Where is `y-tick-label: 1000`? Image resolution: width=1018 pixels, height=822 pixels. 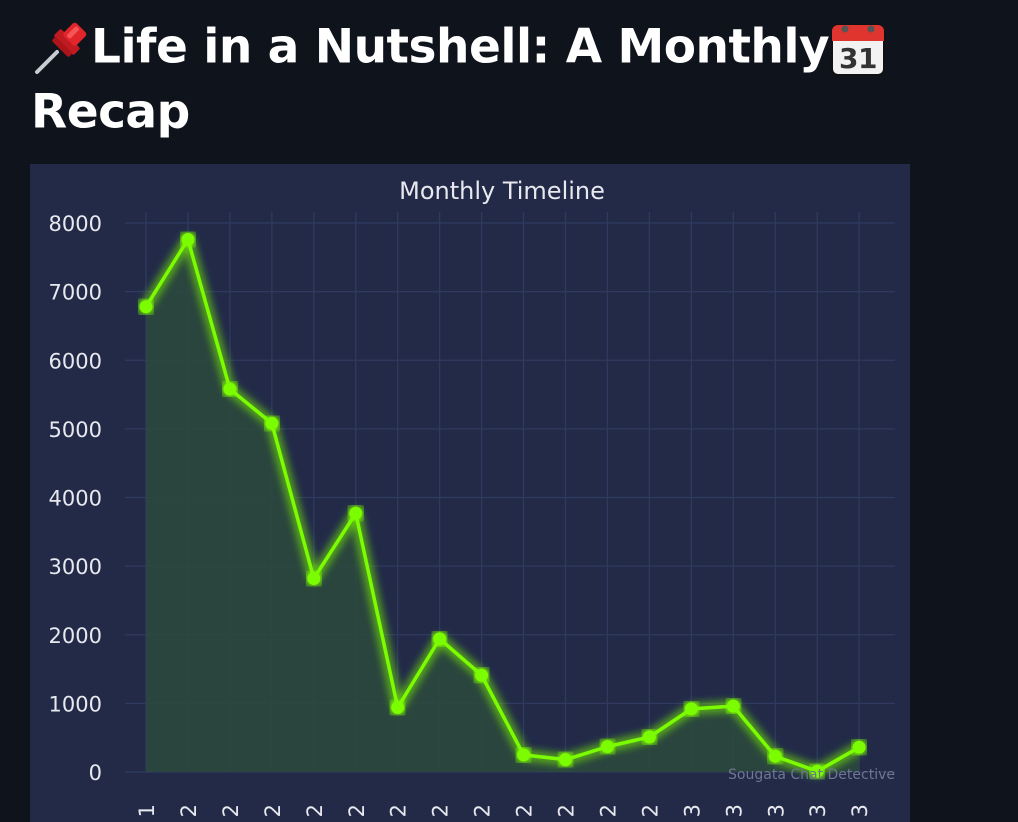 y-tick-label: 1000 is located at coordinates (75, 704).